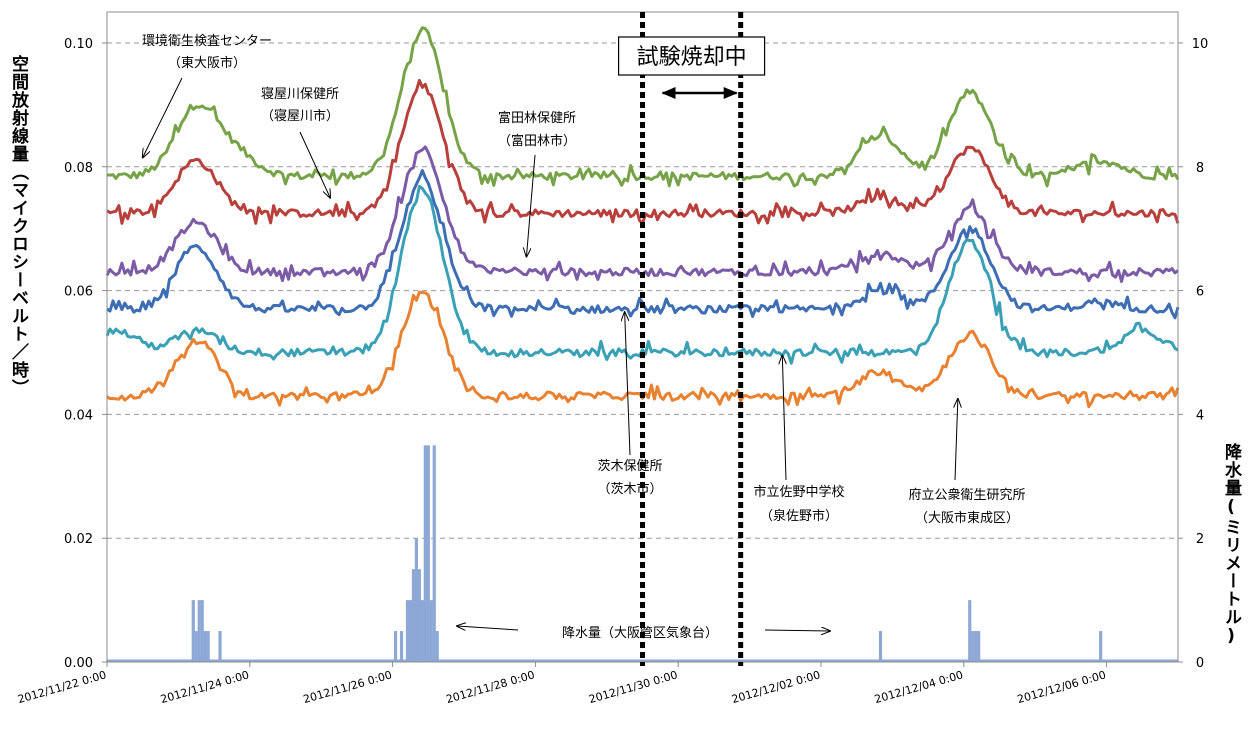 The image size is (1248, 731). I want to click on station-label-2: 富田林保健所, so click(537, 118).